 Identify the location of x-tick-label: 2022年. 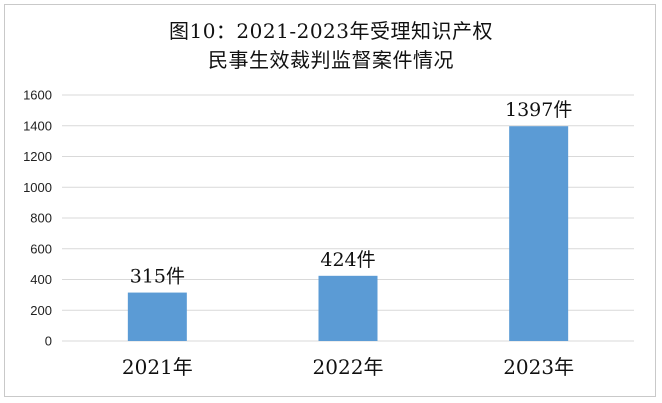
(348, 367).